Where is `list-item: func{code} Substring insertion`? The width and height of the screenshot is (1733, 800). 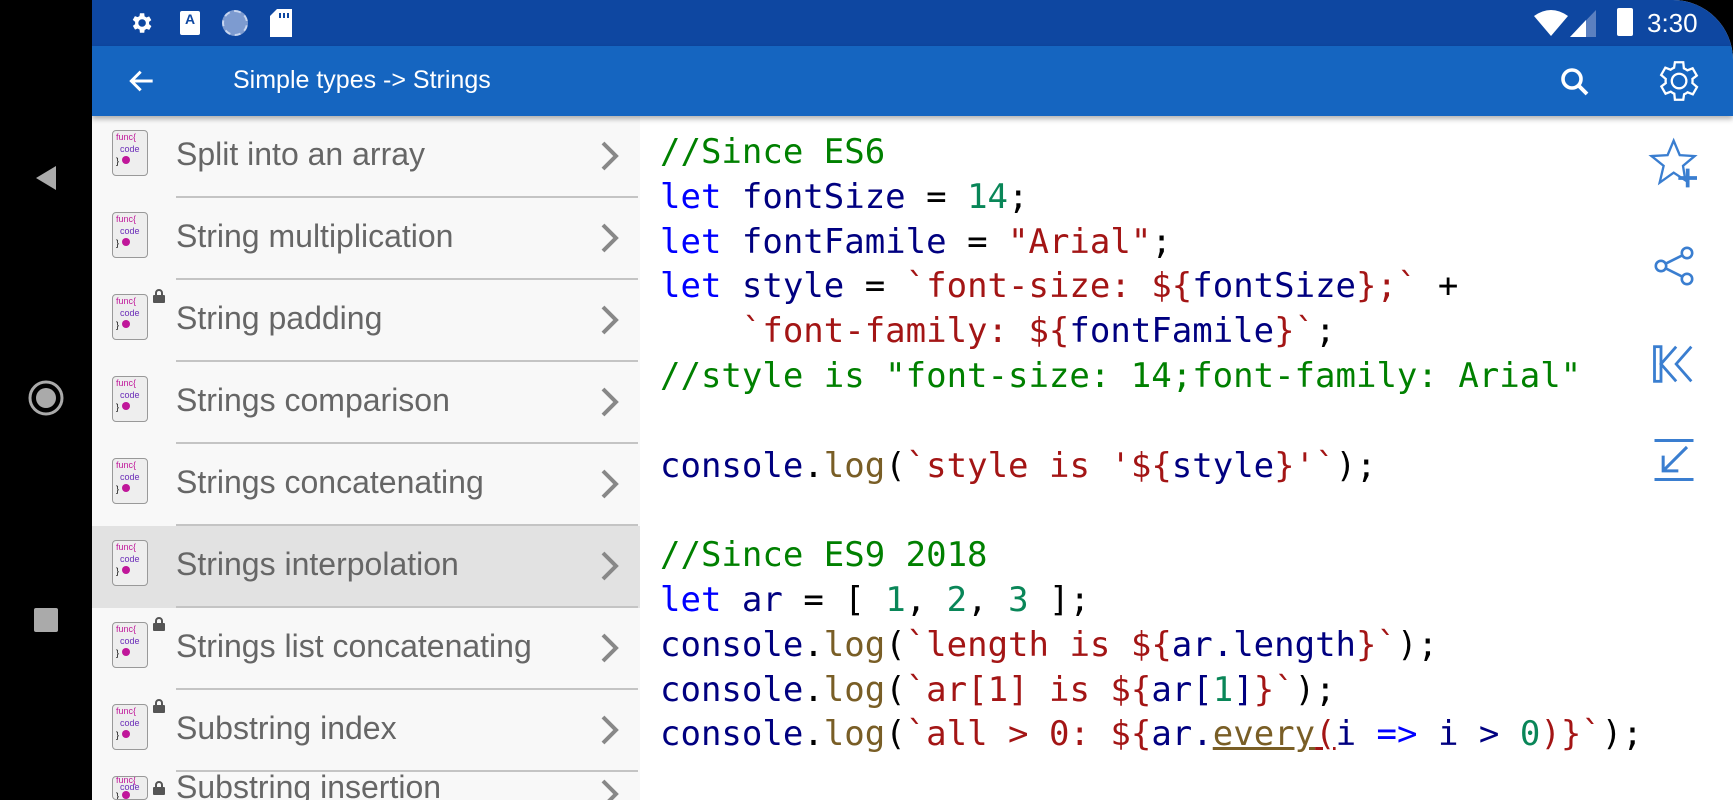 list-item: func{code} Substring insertion is located at coordinates (366, 784).